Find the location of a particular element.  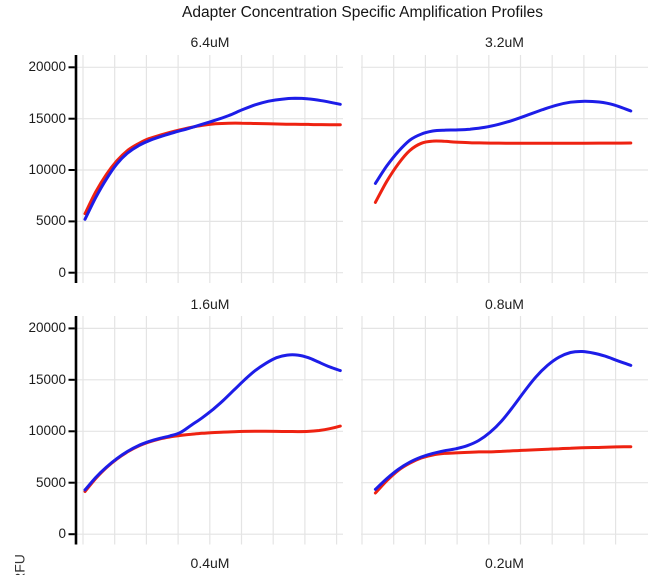

facet-label-0-2um: 0.2uM is located at coordinates (504, 563).